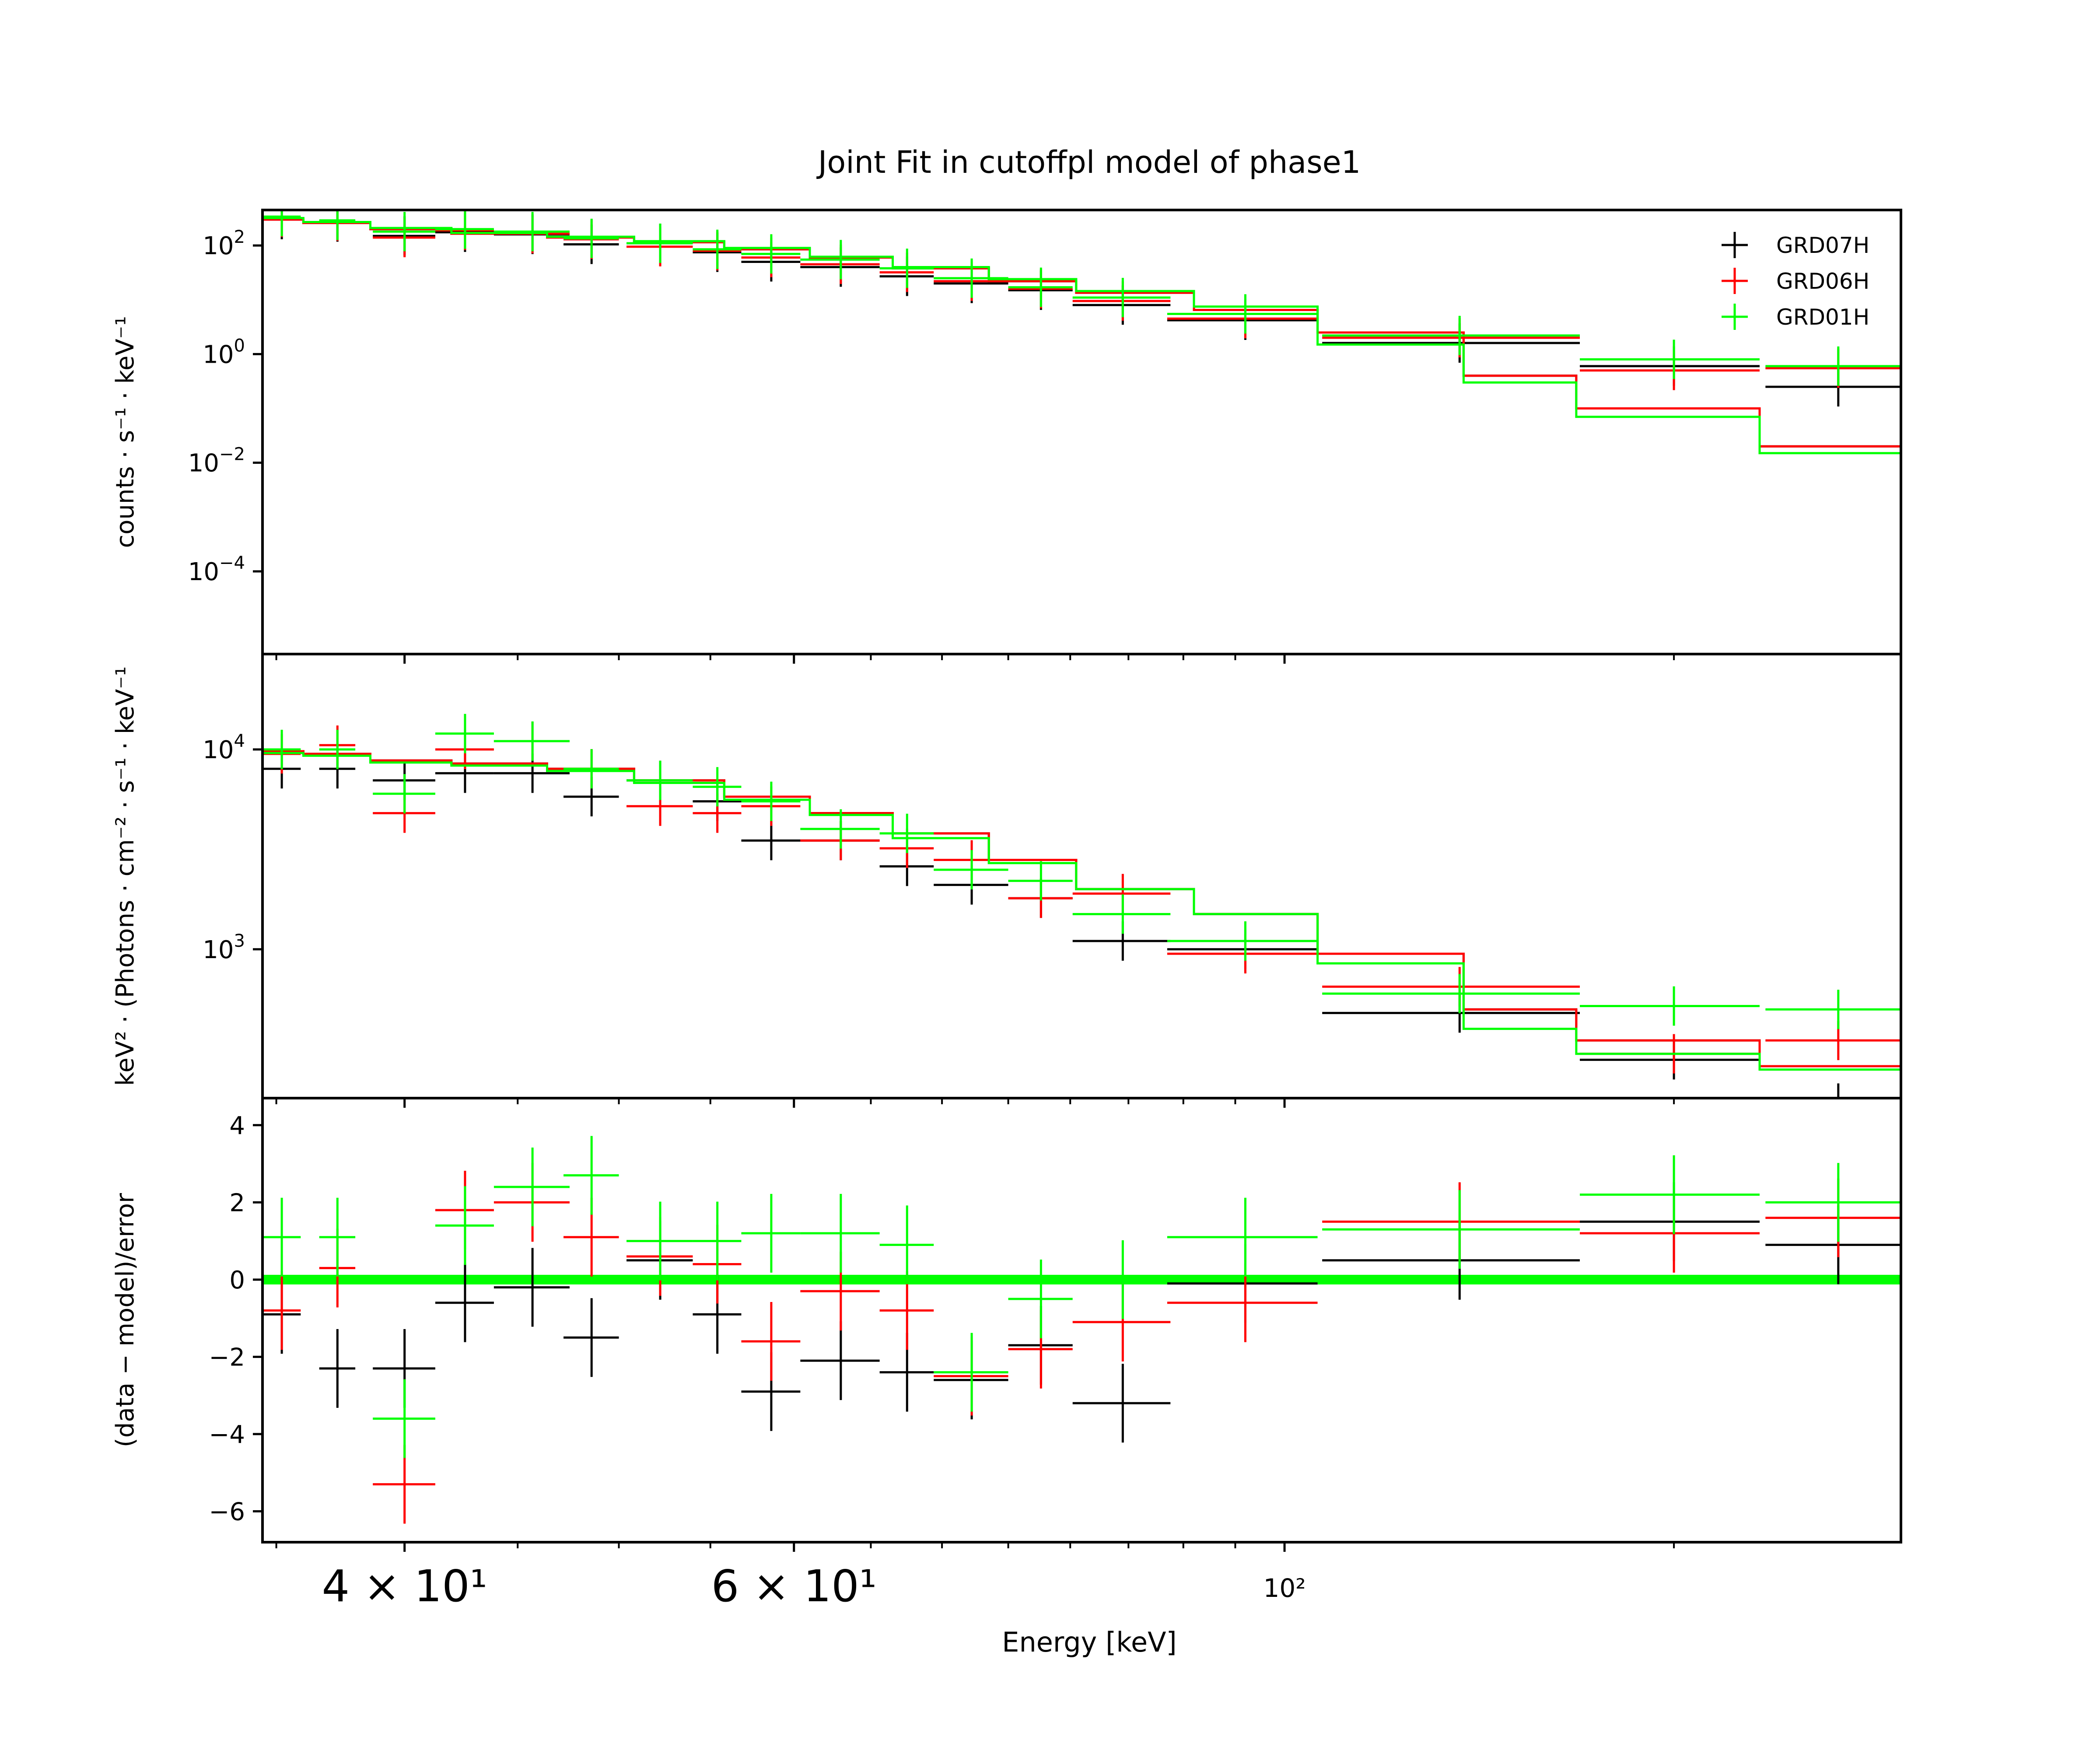  I want to click on legend-label: GRD06H, so click(1822, 281).